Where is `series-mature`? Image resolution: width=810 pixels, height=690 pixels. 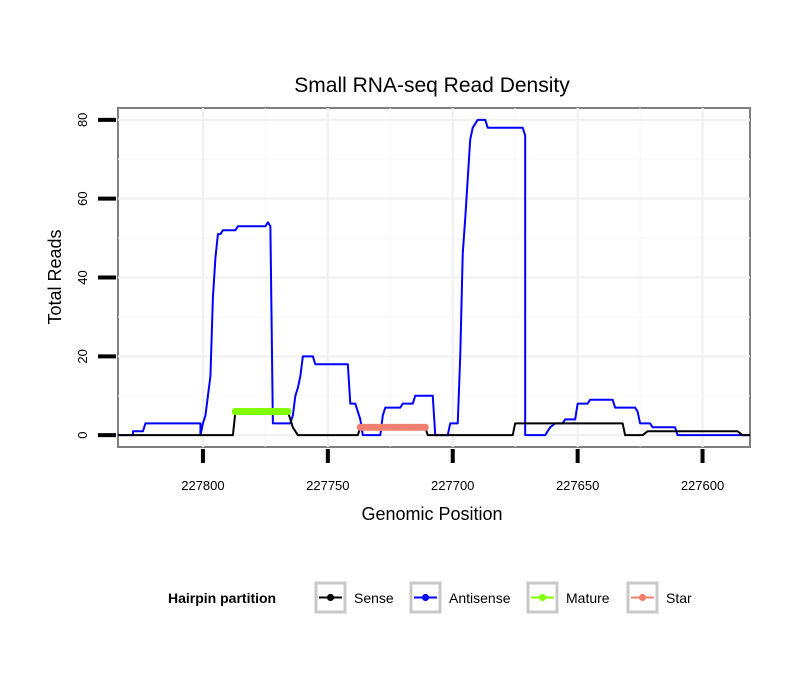 series-mature is located at coordinates (261, 411).